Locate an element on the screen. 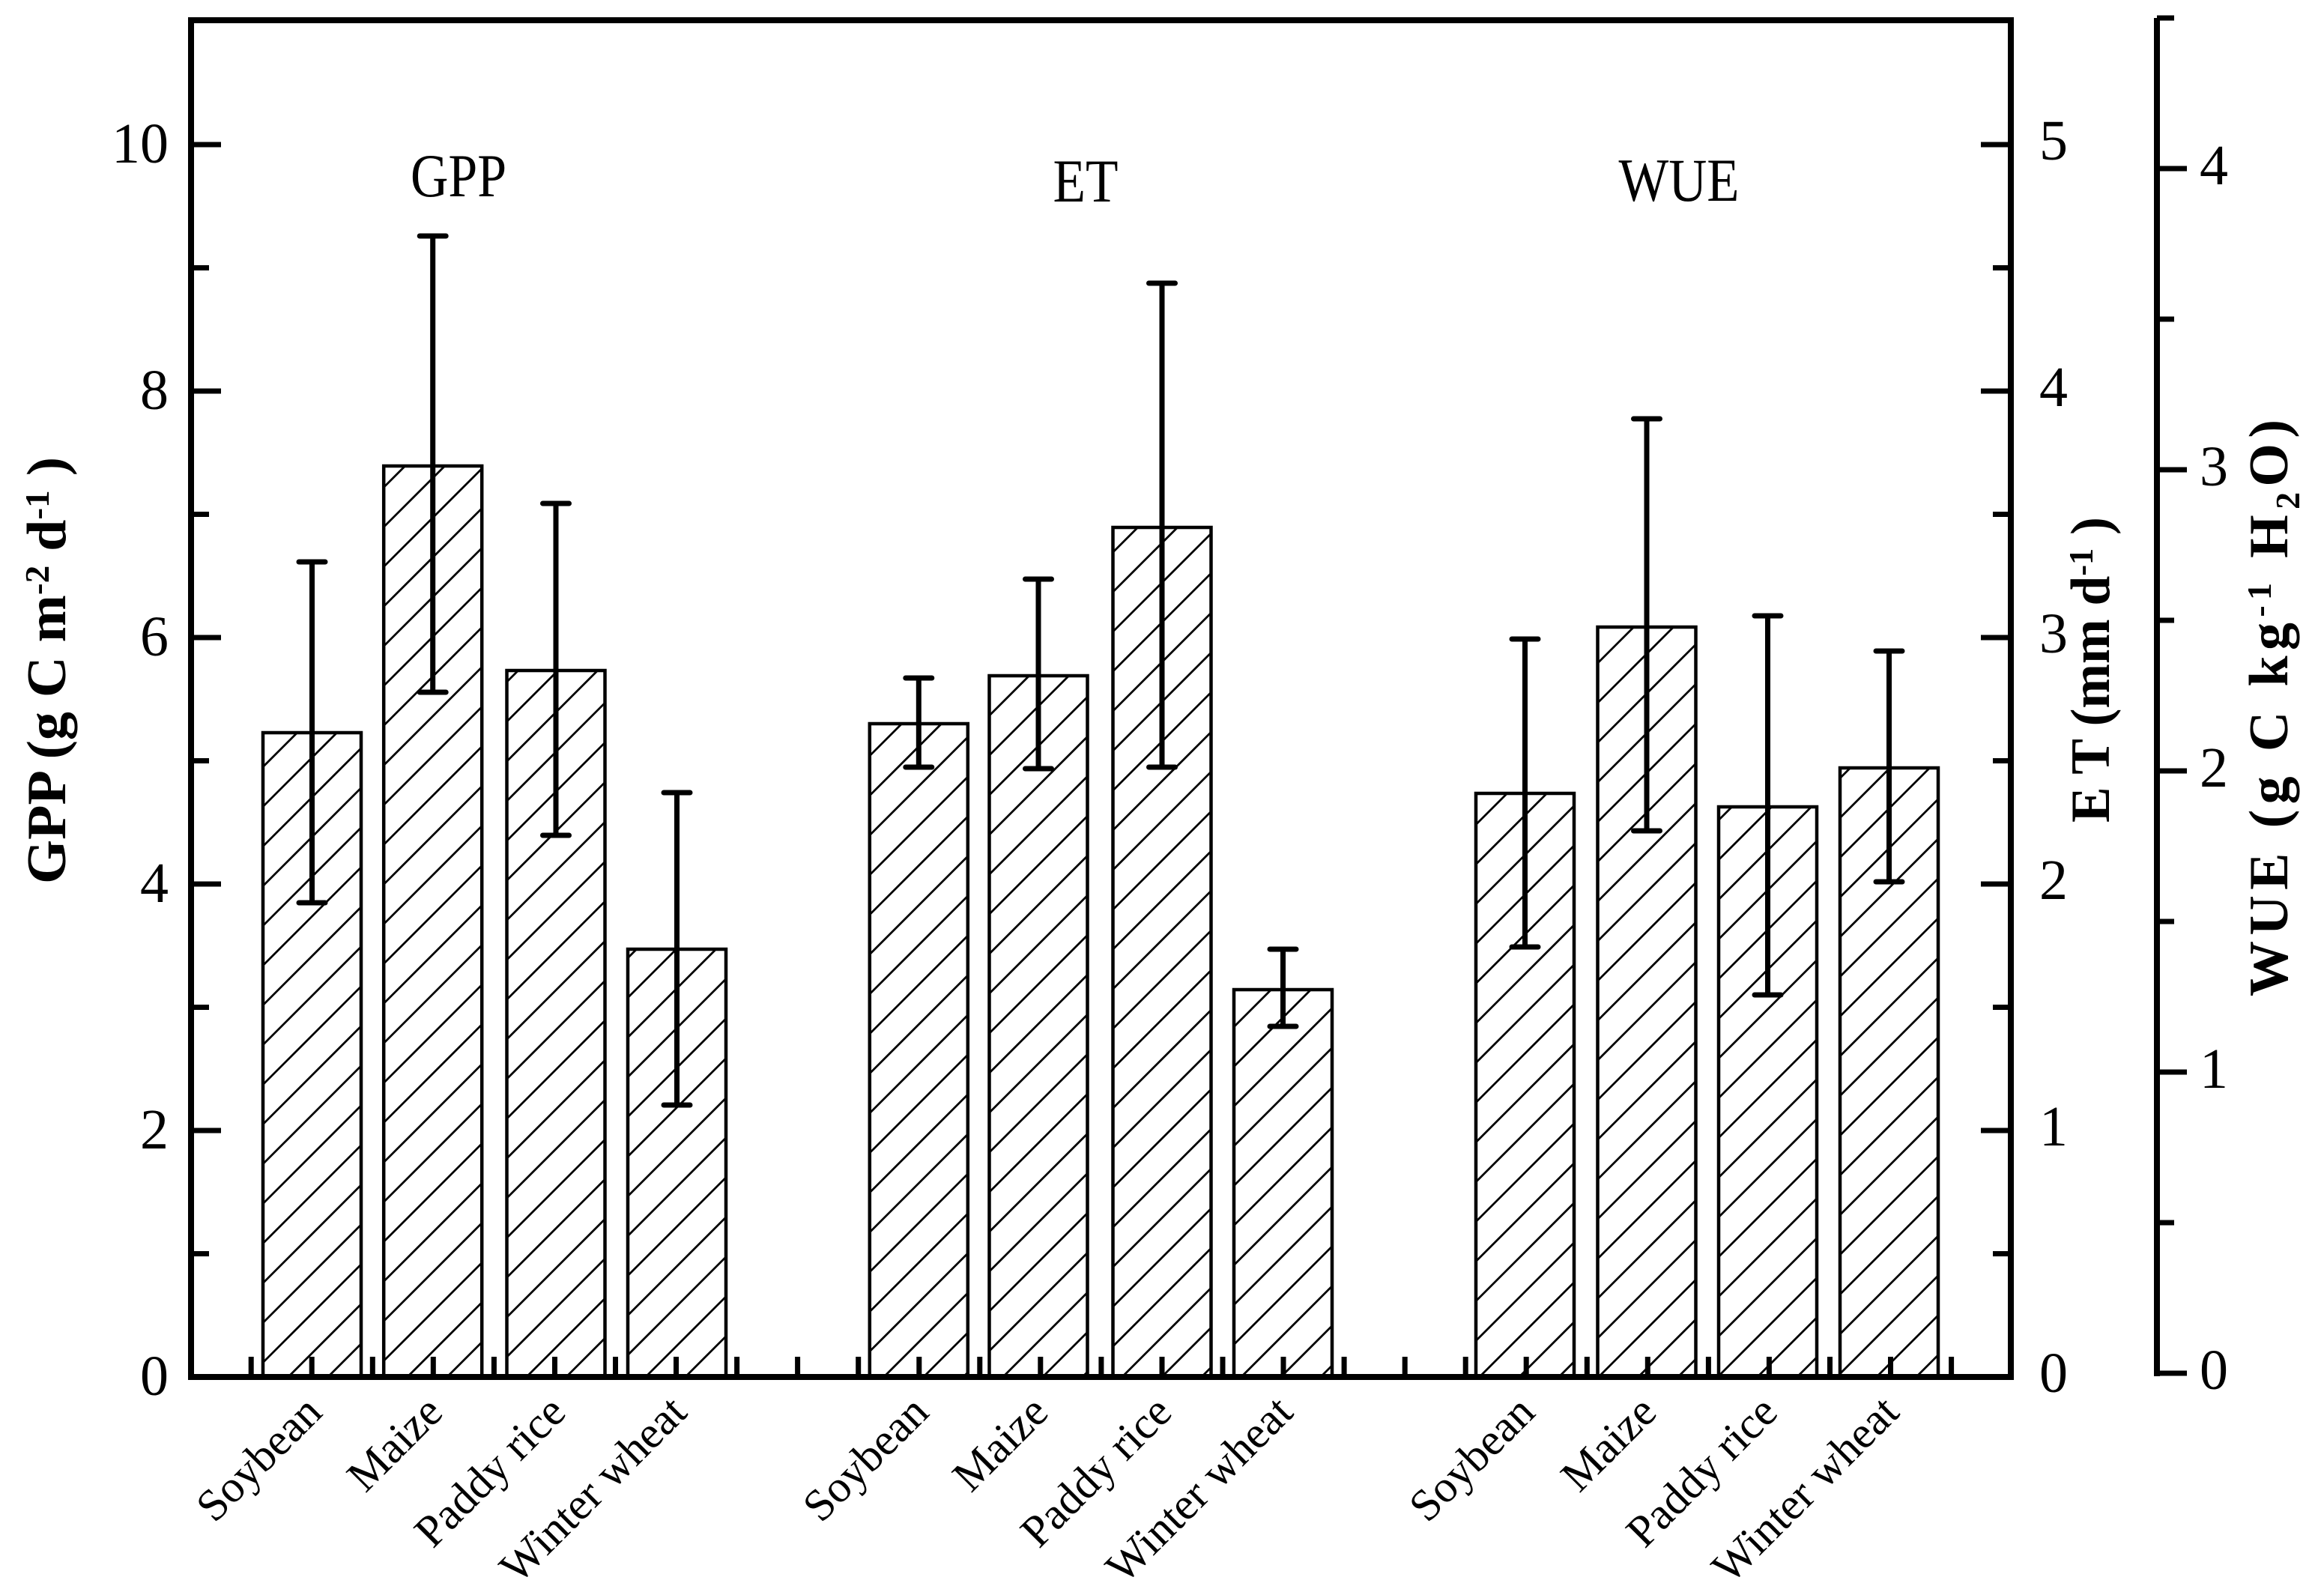 The height and width of the screenshot is (1586, 2324). svg-text: 10 is located at coordinates (140, 143).